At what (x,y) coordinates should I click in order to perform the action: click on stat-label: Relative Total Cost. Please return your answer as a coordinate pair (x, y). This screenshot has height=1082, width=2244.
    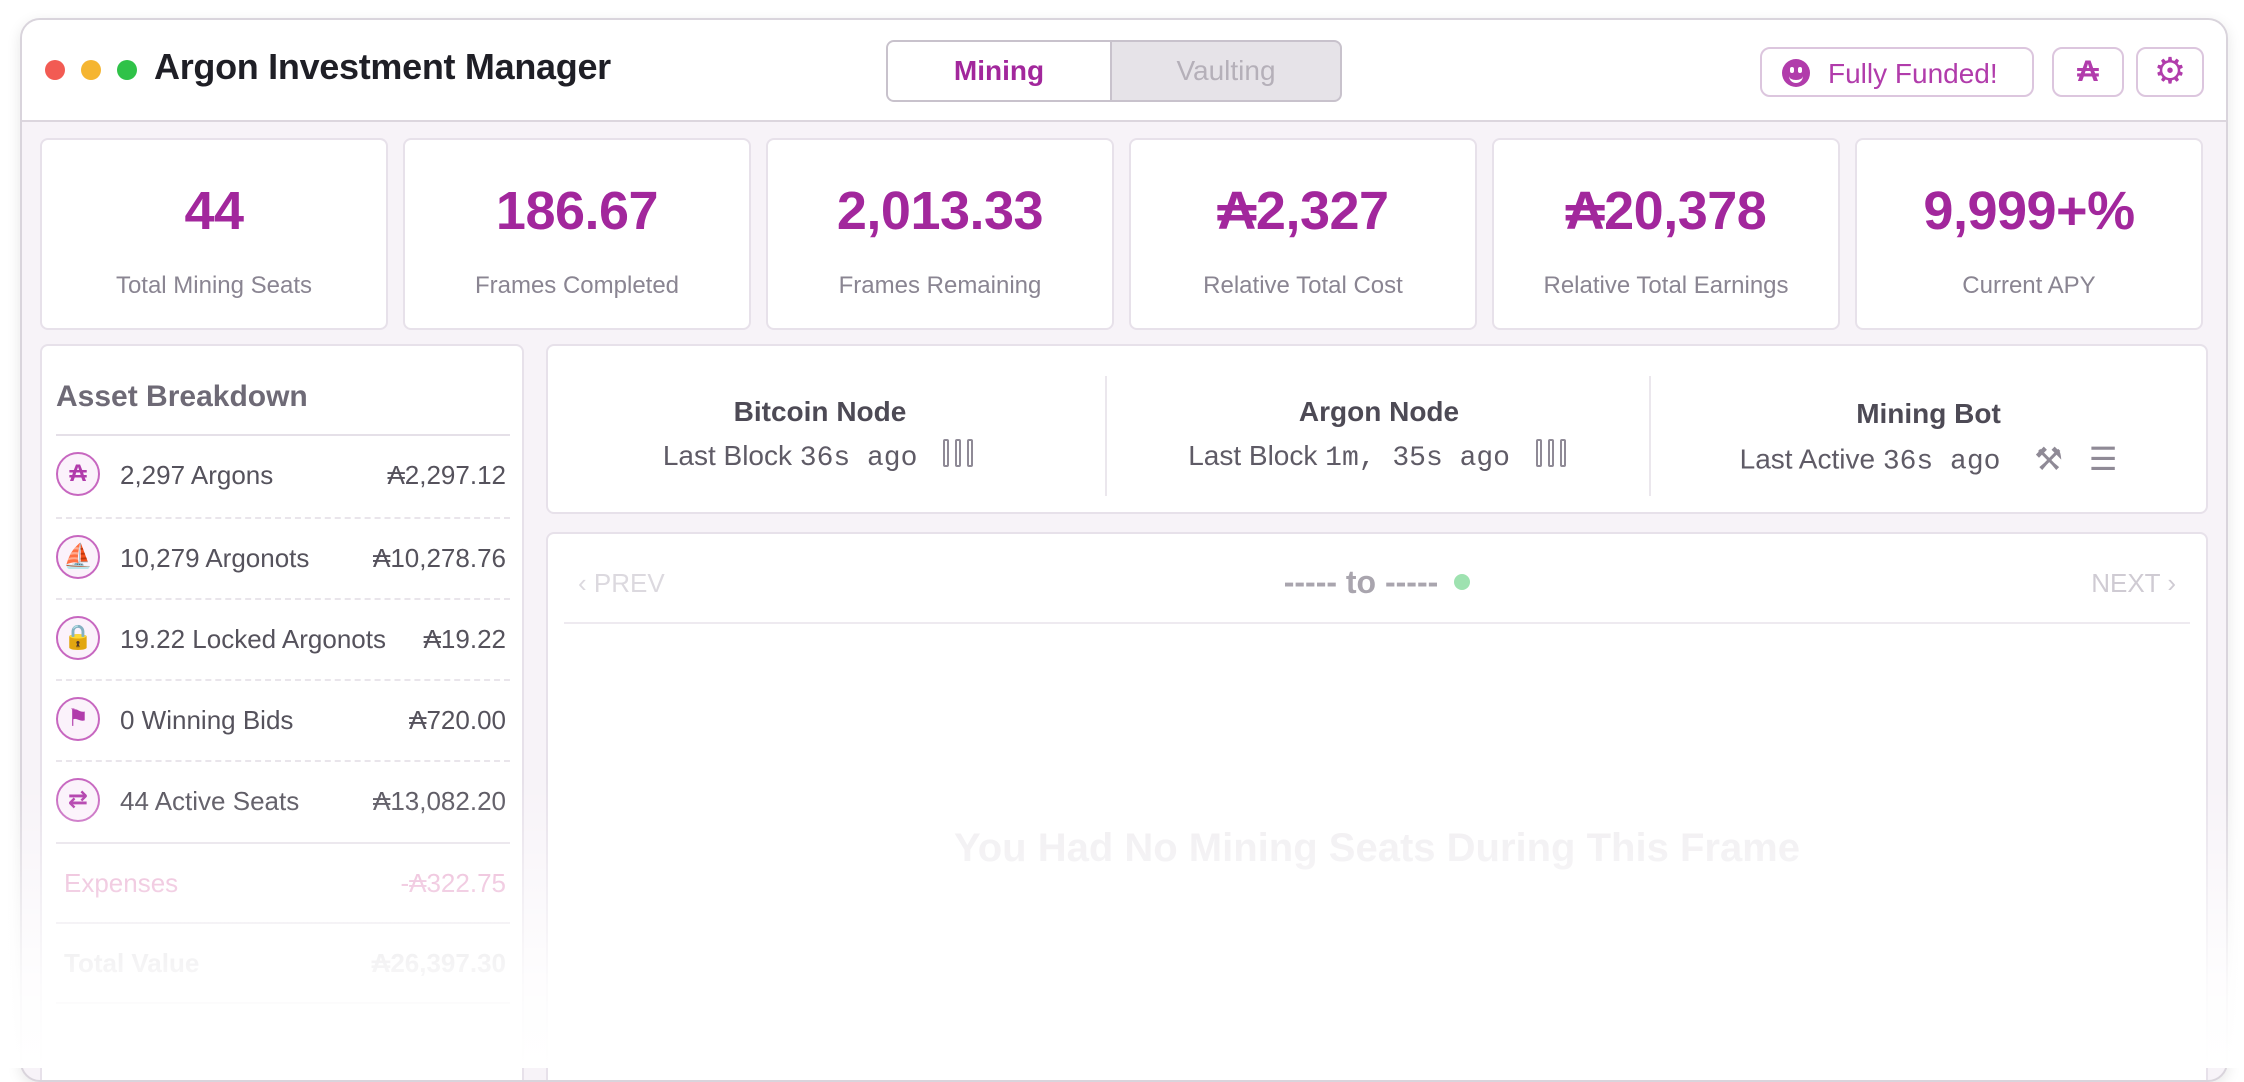
    Looking at the image, I should click on (1303, 285).